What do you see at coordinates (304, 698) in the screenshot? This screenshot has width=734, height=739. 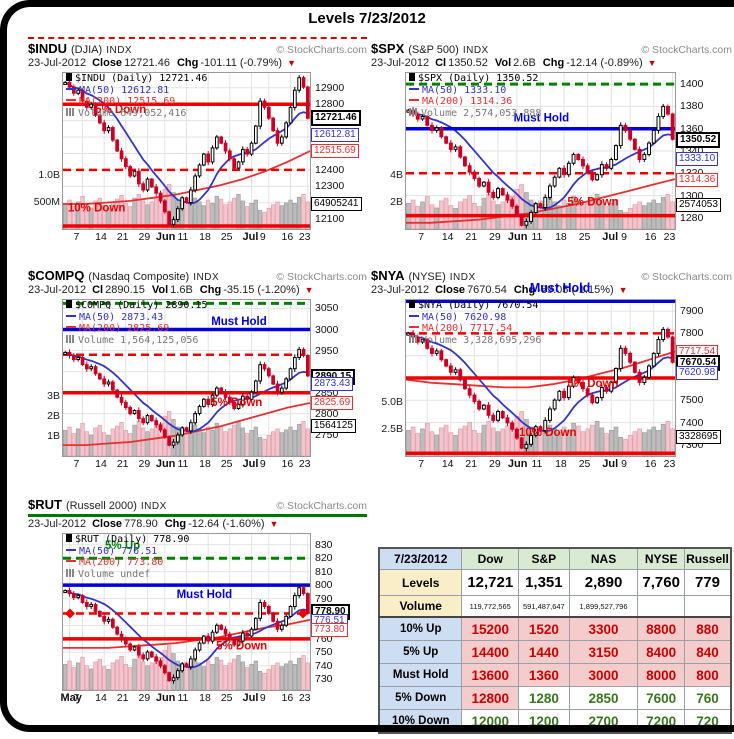 I see `x-axis-label: 23` at bounding box center [304, 698].